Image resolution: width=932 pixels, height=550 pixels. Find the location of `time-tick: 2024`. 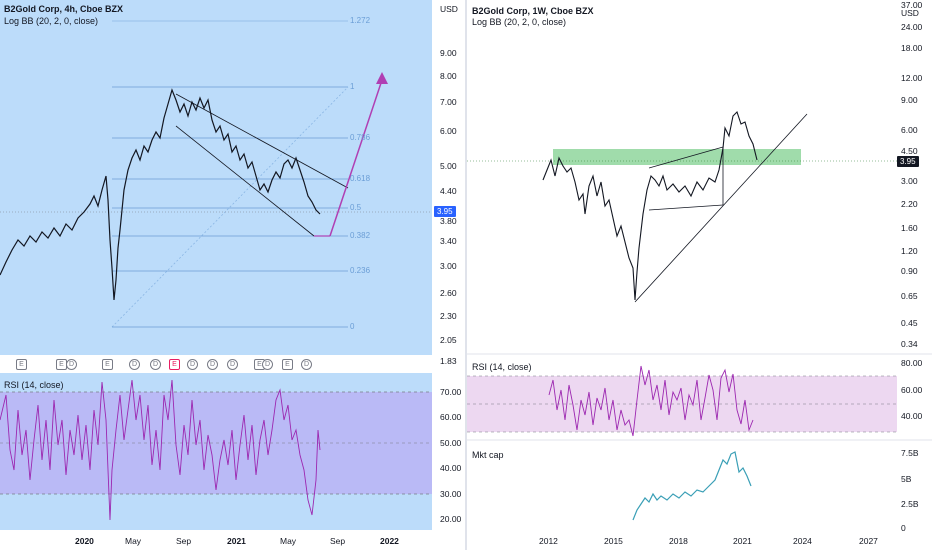

time-tick: 2024 is located at coordinates (802, 541).